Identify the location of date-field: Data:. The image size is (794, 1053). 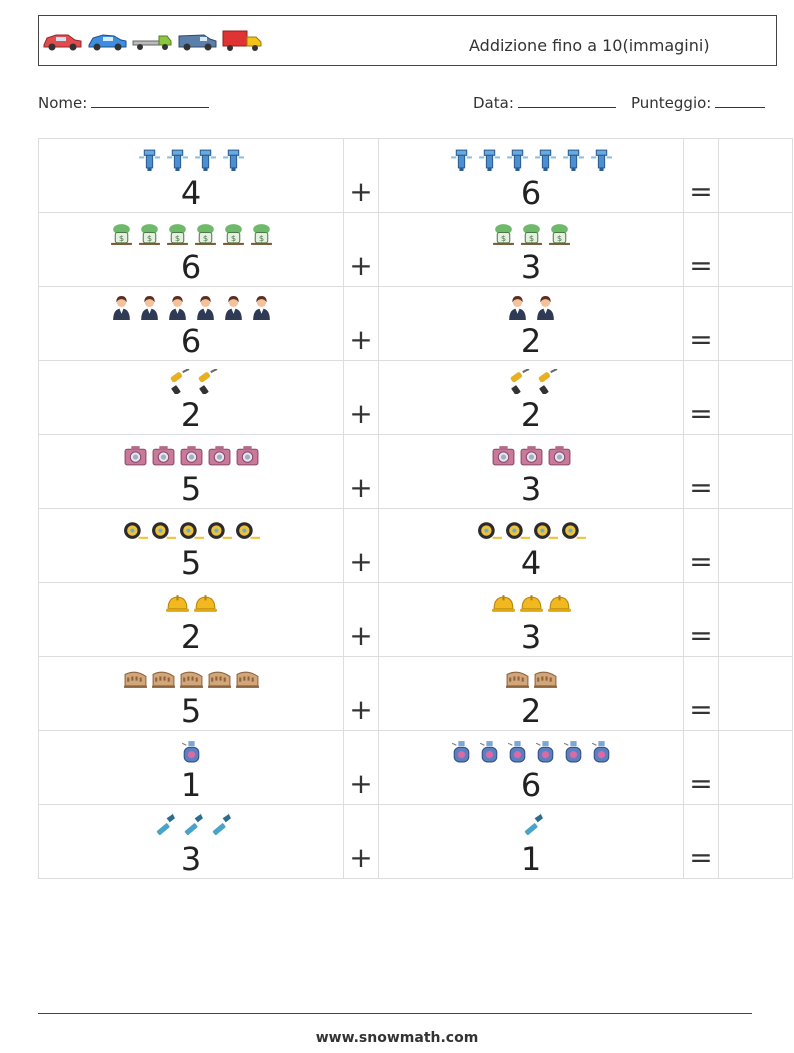
(544, 102).